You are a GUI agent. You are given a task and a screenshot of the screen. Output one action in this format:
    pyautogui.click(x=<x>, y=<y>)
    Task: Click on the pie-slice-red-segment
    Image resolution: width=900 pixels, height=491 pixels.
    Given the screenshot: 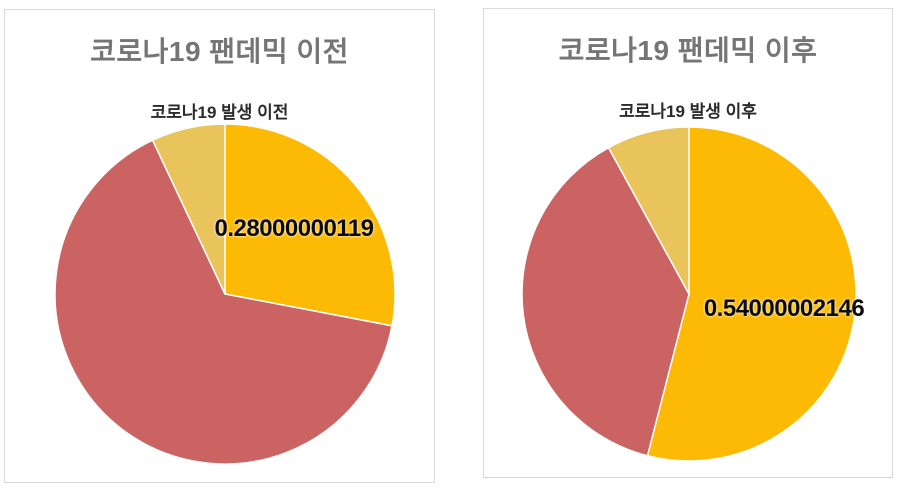 What is the action you would take?
    pyautogui.click(x=605, y=301)
    